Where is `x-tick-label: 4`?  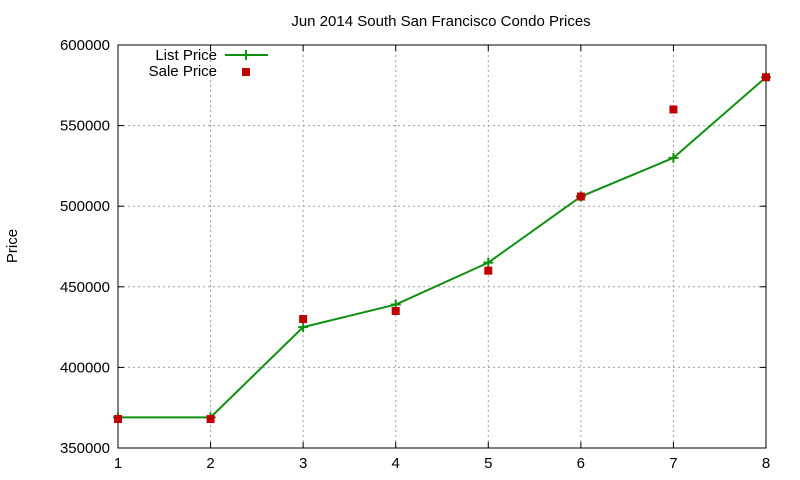
x-tick-label: 4 is located at coordinates (396, 463).